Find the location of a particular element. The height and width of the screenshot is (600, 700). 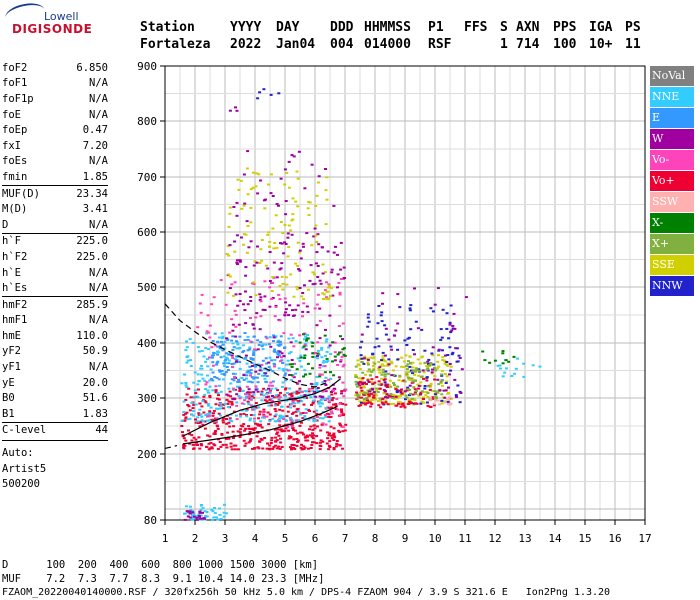

param-value: 3.41 is located at coordinates (95, 209).